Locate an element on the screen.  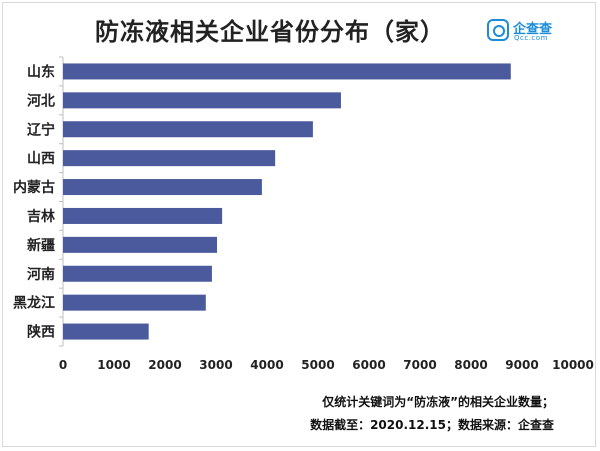
y-tick-label: 辽宁 is located at coordinates (41, 129).